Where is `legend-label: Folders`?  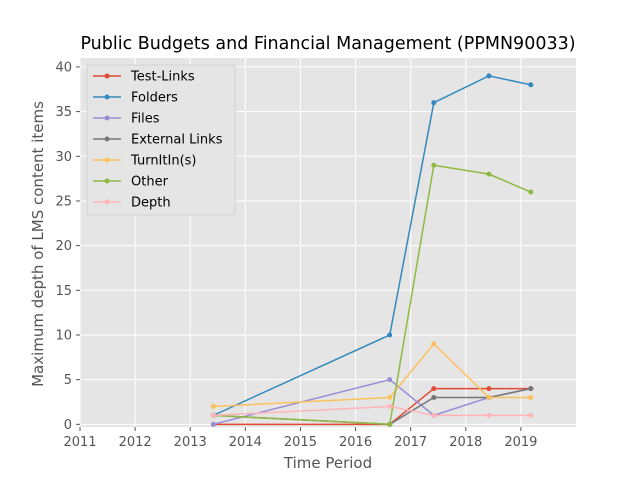 legend-label: Folders is located at coordinates (154, 98).